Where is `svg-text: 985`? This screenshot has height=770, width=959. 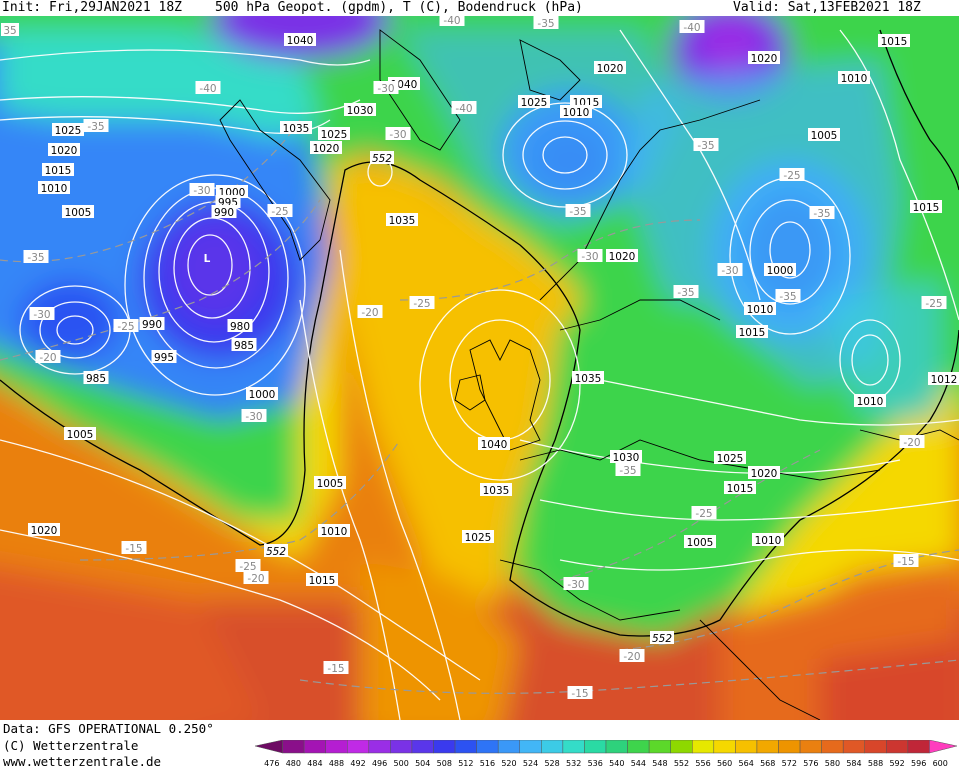
svg-text: 985 is located at coordinates (244, 346).